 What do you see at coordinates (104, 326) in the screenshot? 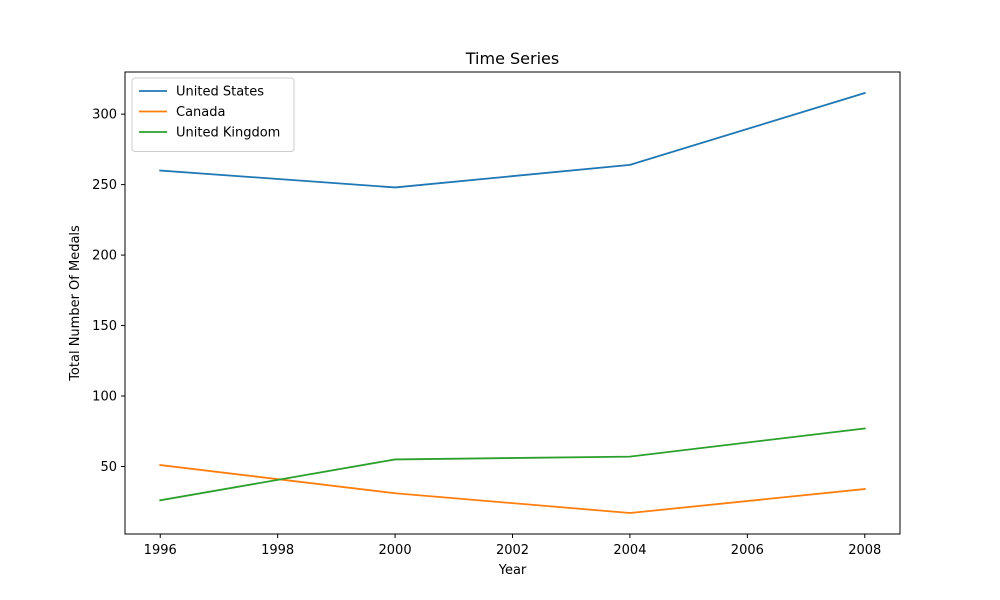
I see `y-tick-label: 150` at bounding box center [104, 326].